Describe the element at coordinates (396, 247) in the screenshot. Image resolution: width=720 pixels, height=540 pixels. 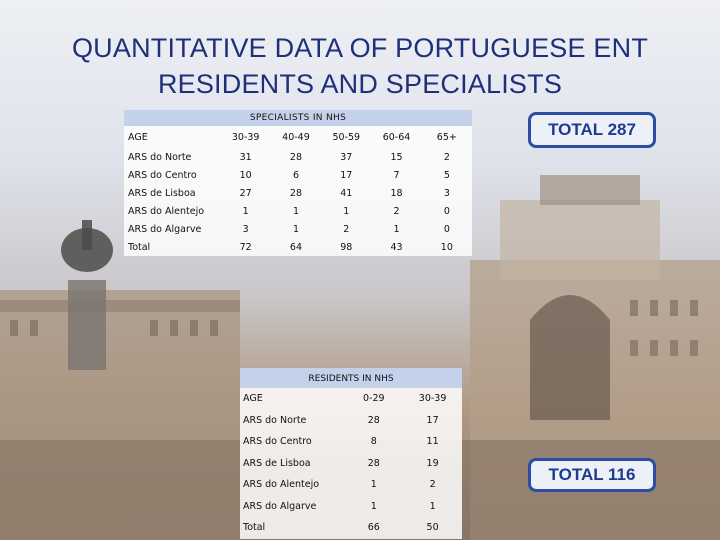
I see `cell-value: 43` at that location.